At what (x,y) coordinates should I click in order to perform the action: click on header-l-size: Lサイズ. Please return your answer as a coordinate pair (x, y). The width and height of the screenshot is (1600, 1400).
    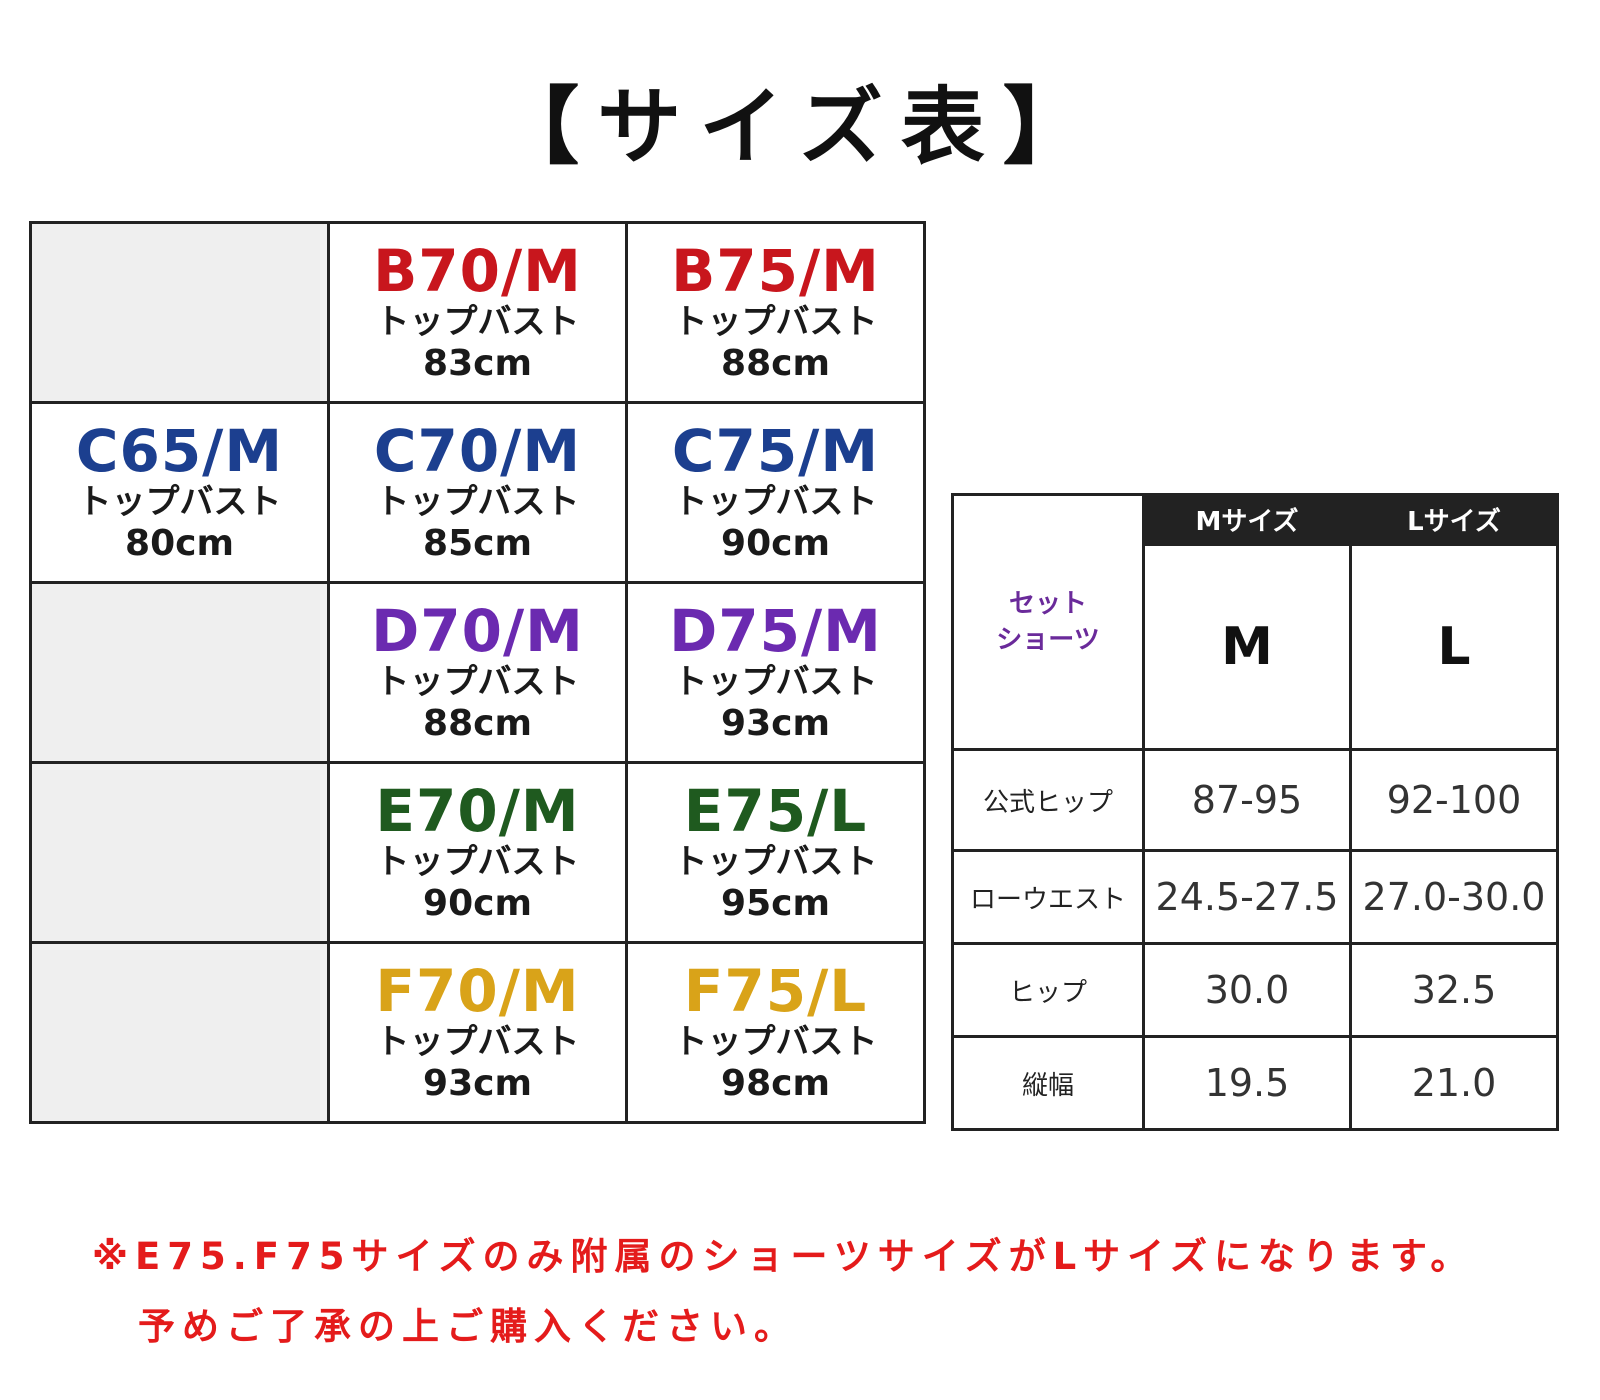
    Looking at the image, I should click on (1454, 519).